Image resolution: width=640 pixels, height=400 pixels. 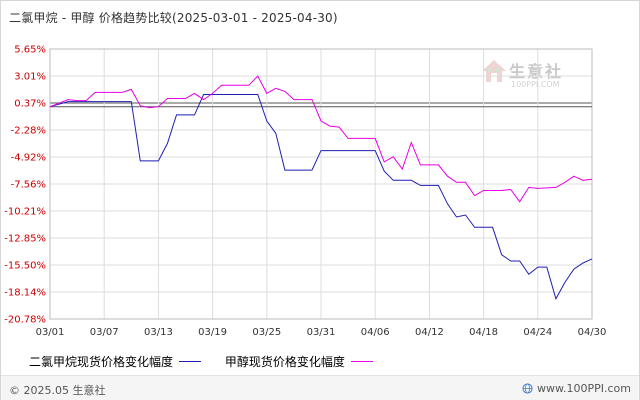 I want to click on legend-item-series2: 甲醇现货价格变化幅度, so click(x=299, y=361).